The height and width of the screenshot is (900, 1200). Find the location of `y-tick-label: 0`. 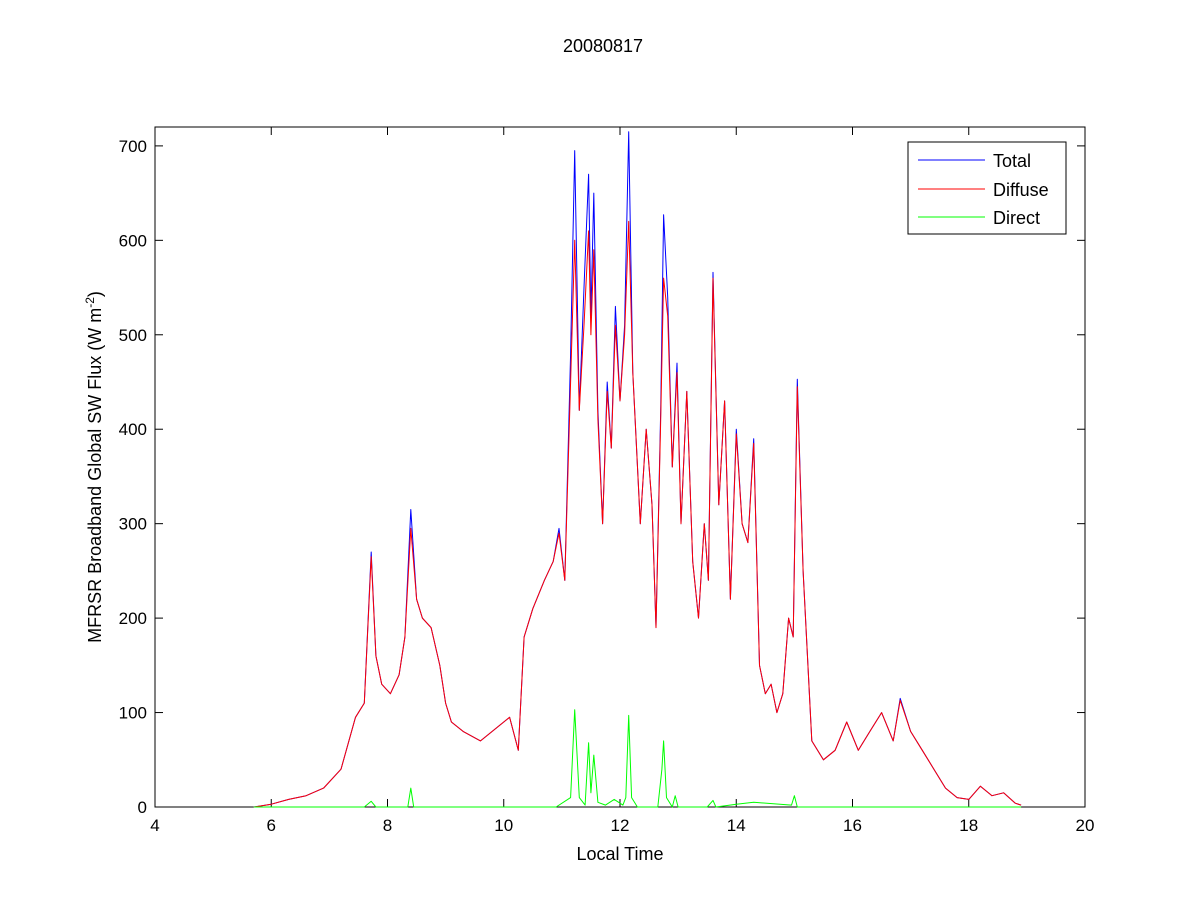

y-tick-label: 0 is located at coordinates (142, 807).